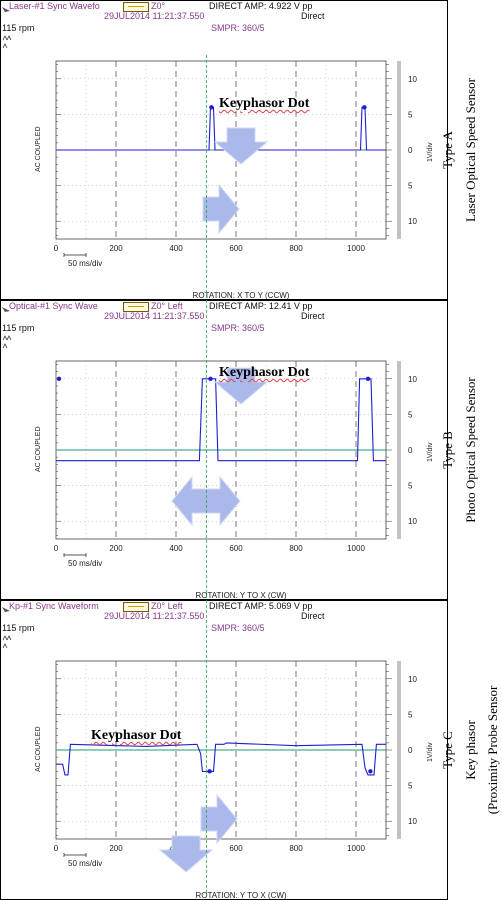  What do you see at coordinates (54, 6) in the screenshot?
I see `panel-title: Laser-#1 Sync Wavefo` at bounding box center [54, 6].